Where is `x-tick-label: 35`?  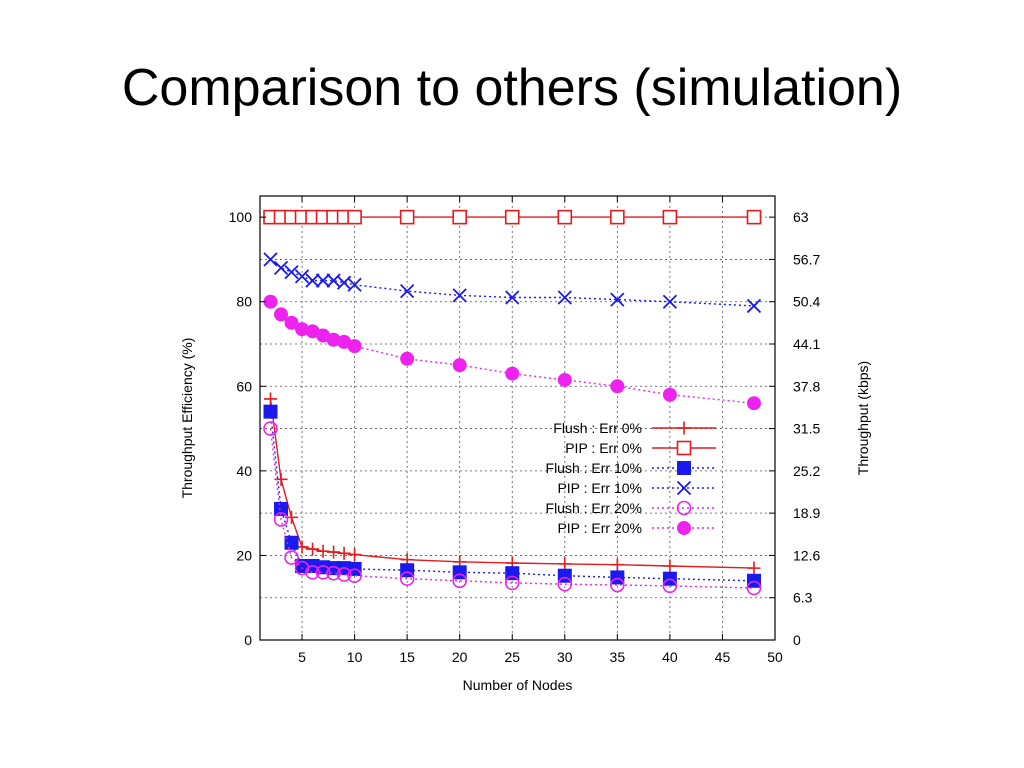 x-tick-label: 35 is located at coordinates (618, 657).